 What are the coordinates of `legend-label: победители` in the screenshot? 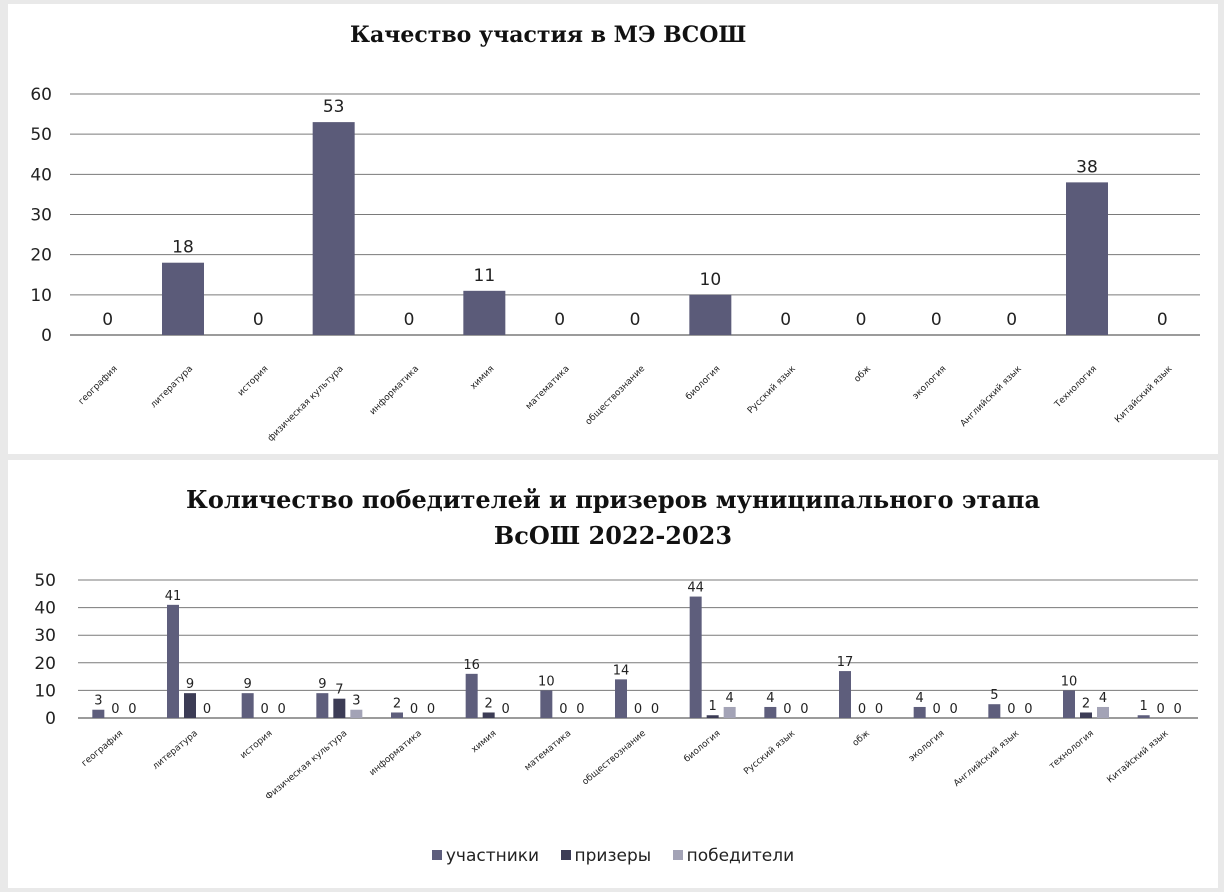 It's located at (740, 856).